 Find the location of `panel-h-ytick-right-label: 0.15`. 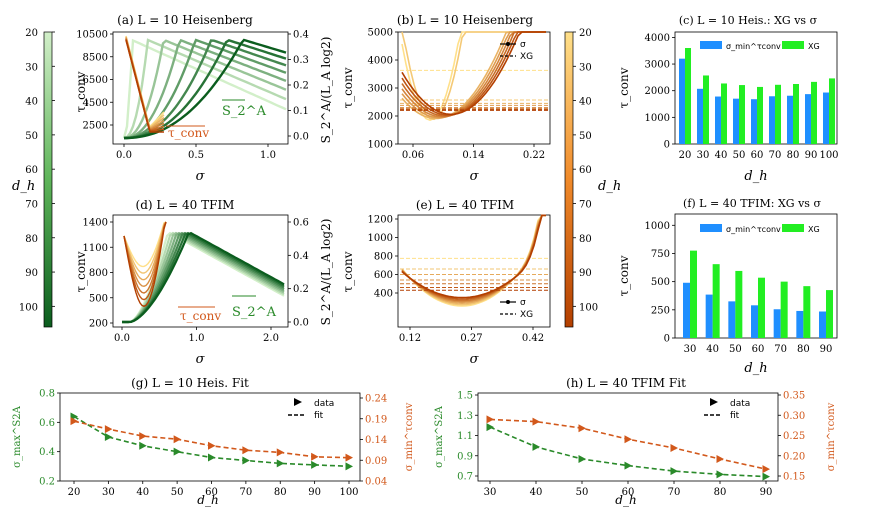

panel-h-ytick-right-label: 0.15 is located at coordinates (794, 477).